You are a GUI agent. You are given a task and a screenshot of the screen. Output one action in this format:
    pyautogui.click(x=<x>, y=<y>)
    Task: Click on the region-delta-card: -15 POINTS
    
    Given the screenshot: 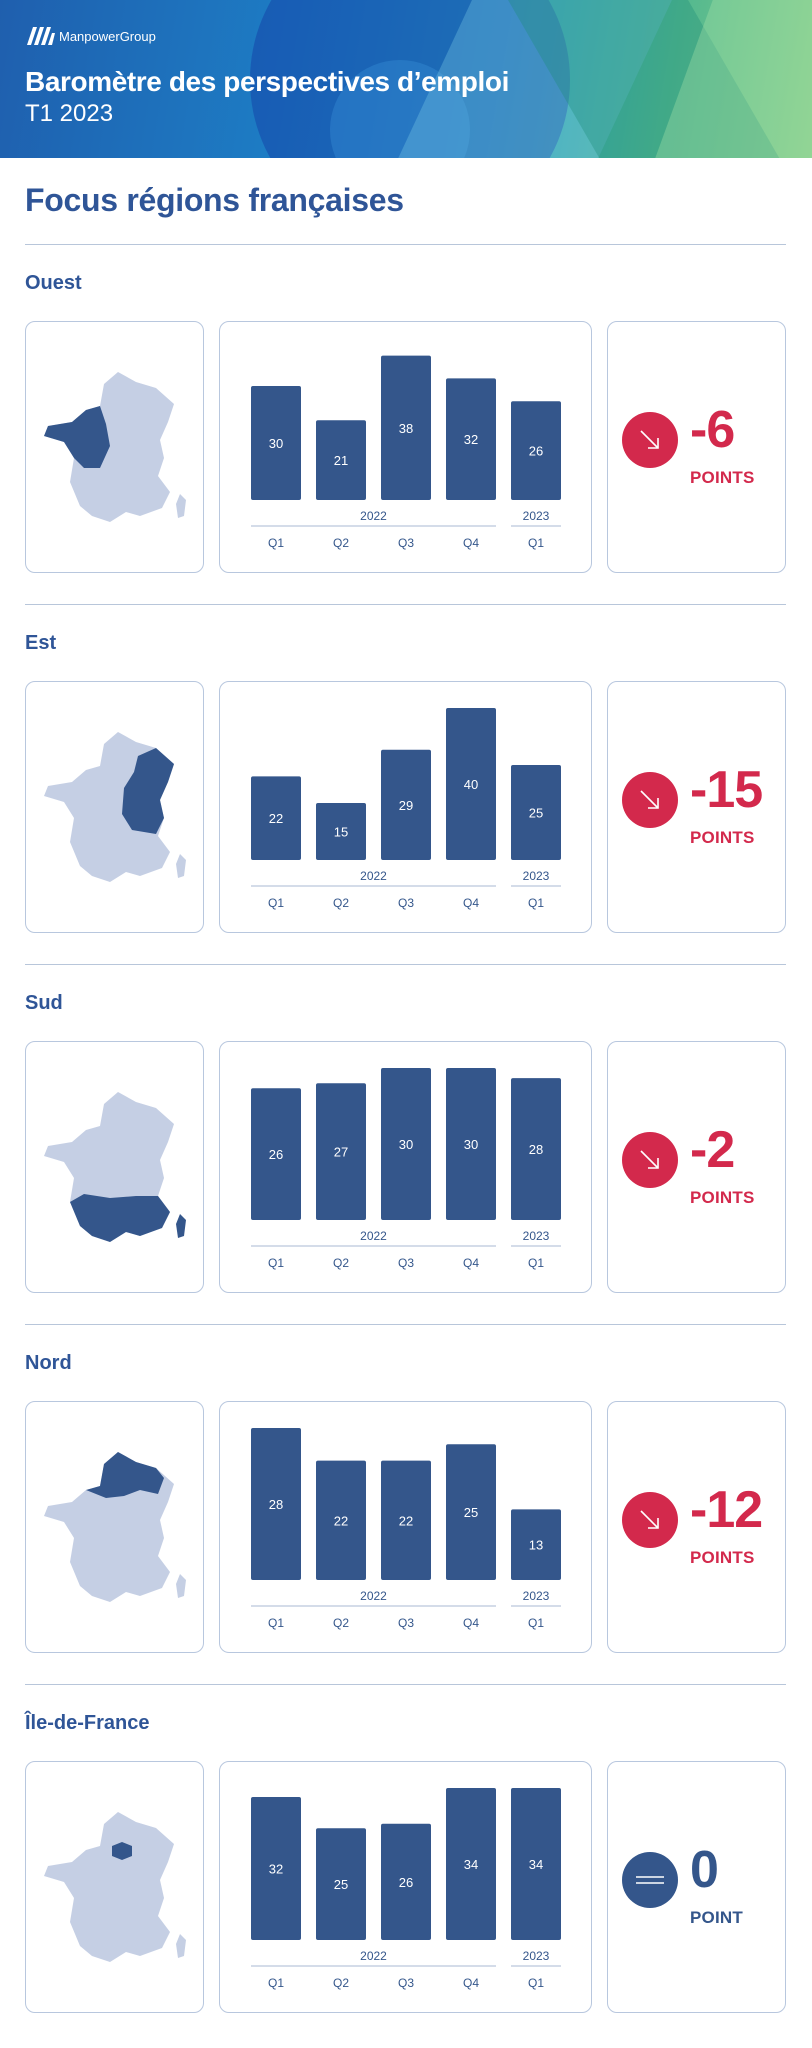 What is the action you would take?
    pyautogui.click(x=696, y=807)
    